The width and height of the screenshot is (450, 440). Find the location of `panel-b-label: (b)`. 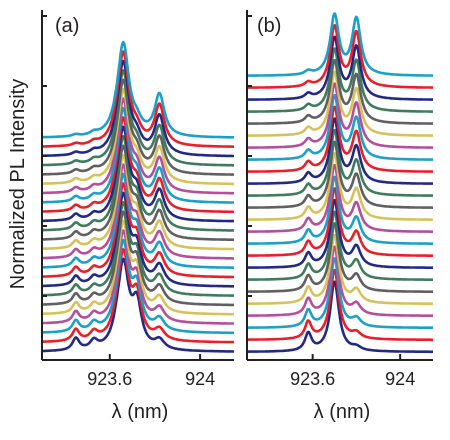

panel-b-label: (b) is located at coordinates (269, 26).